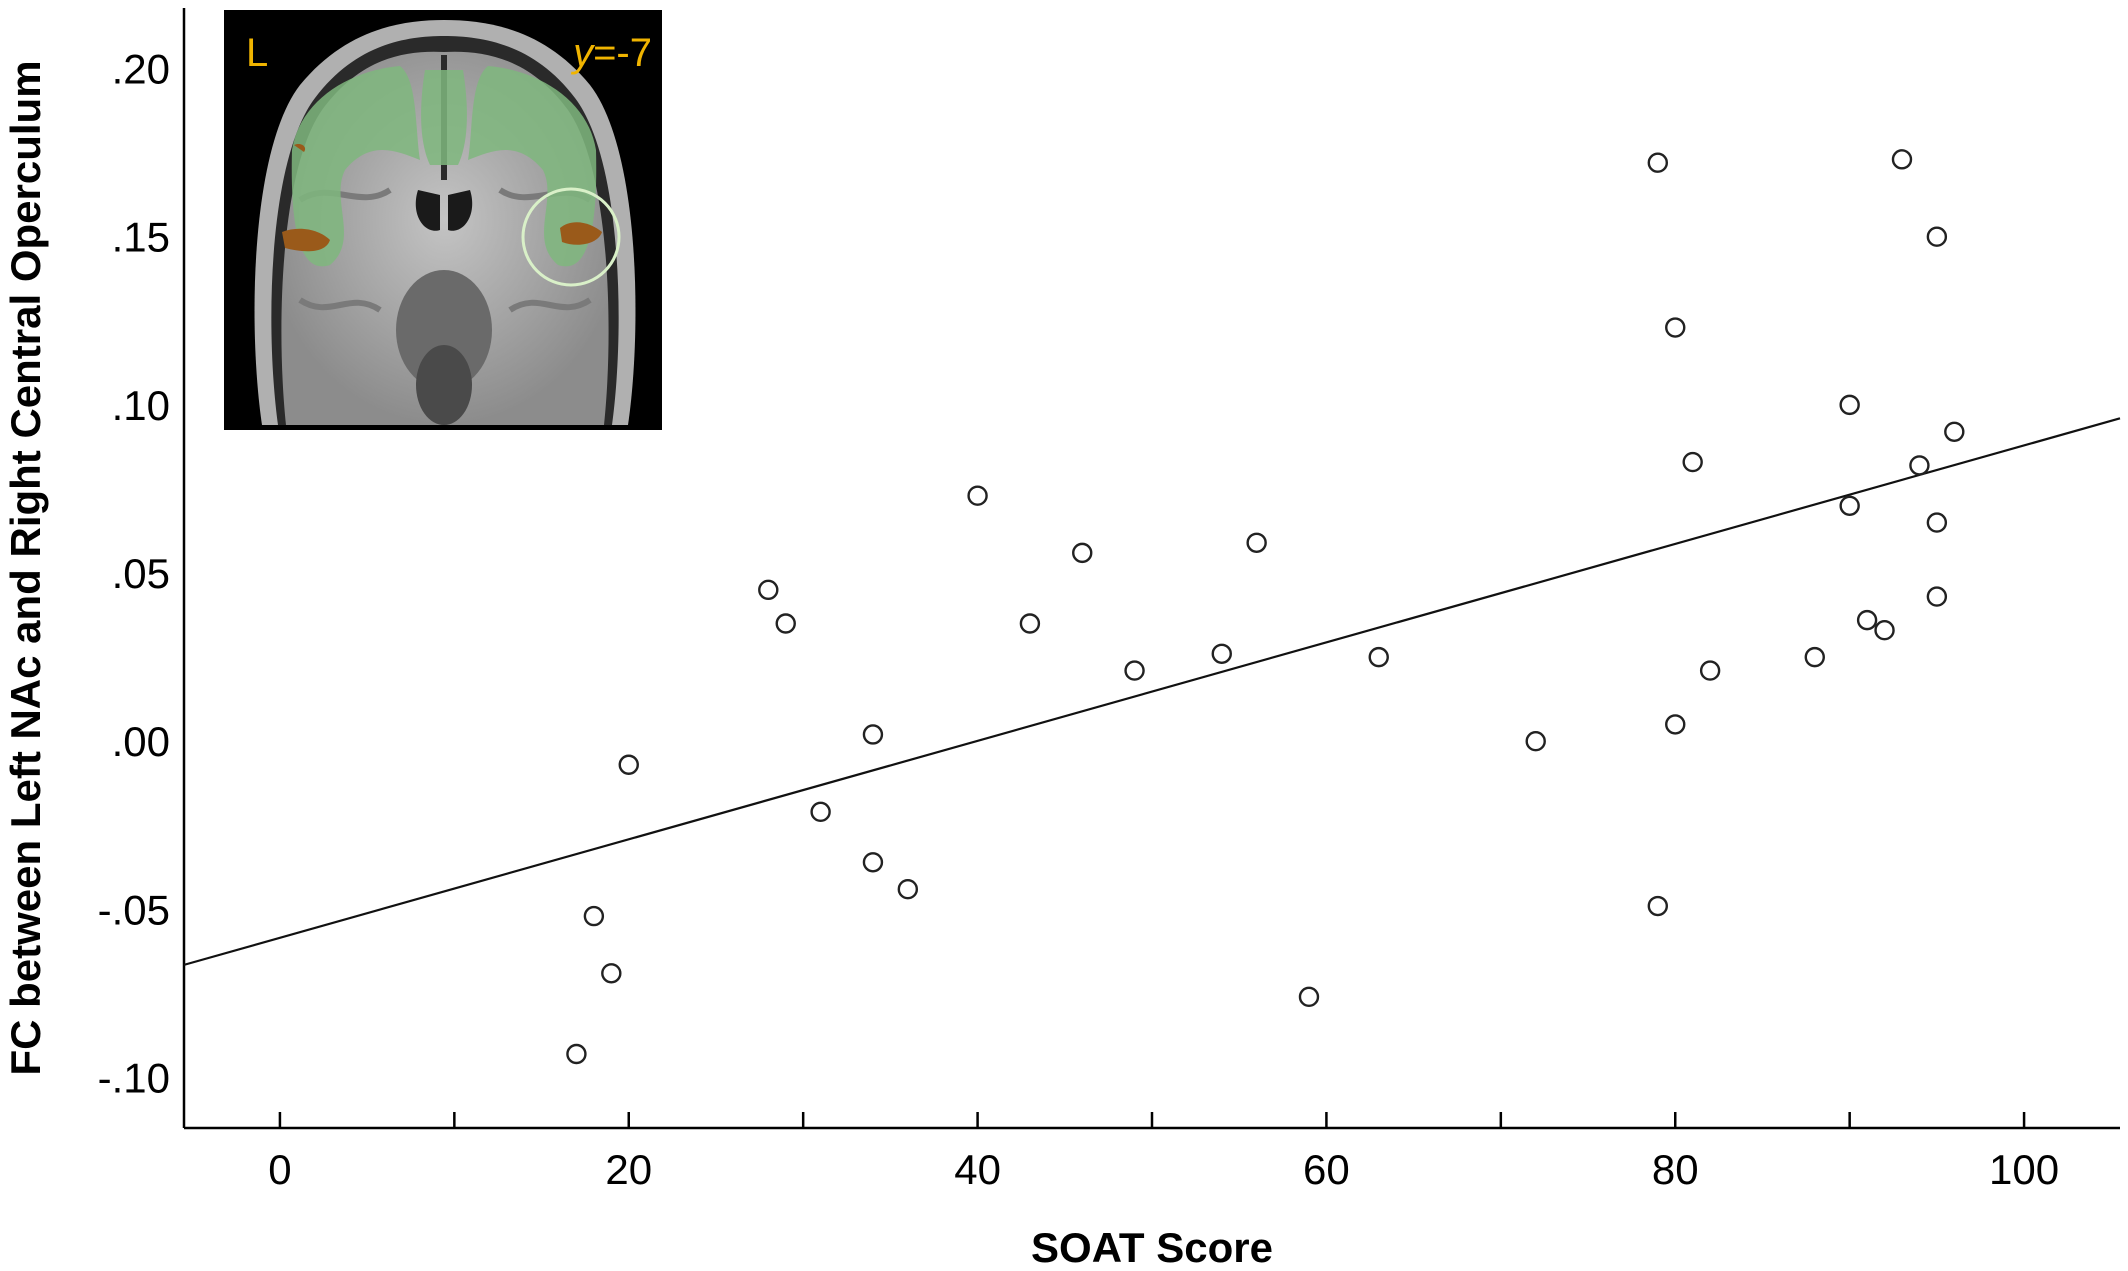  What do you see at coordinates (611, 53) in the screenshot?
I see `inset-slice-label: y=-7` at bounding box center [611, 53].